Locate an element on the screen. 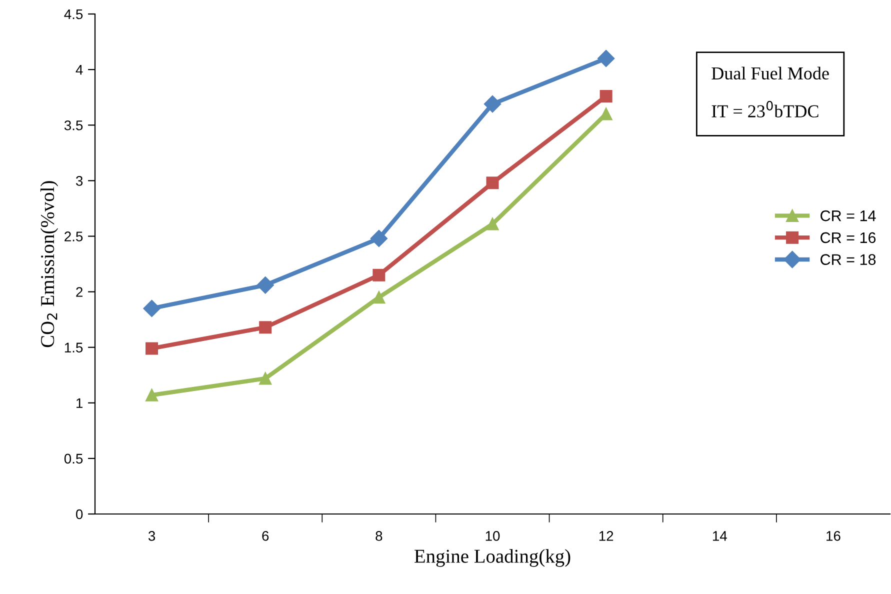  x-tick-label: 12 is located at coordinates (606, 536).